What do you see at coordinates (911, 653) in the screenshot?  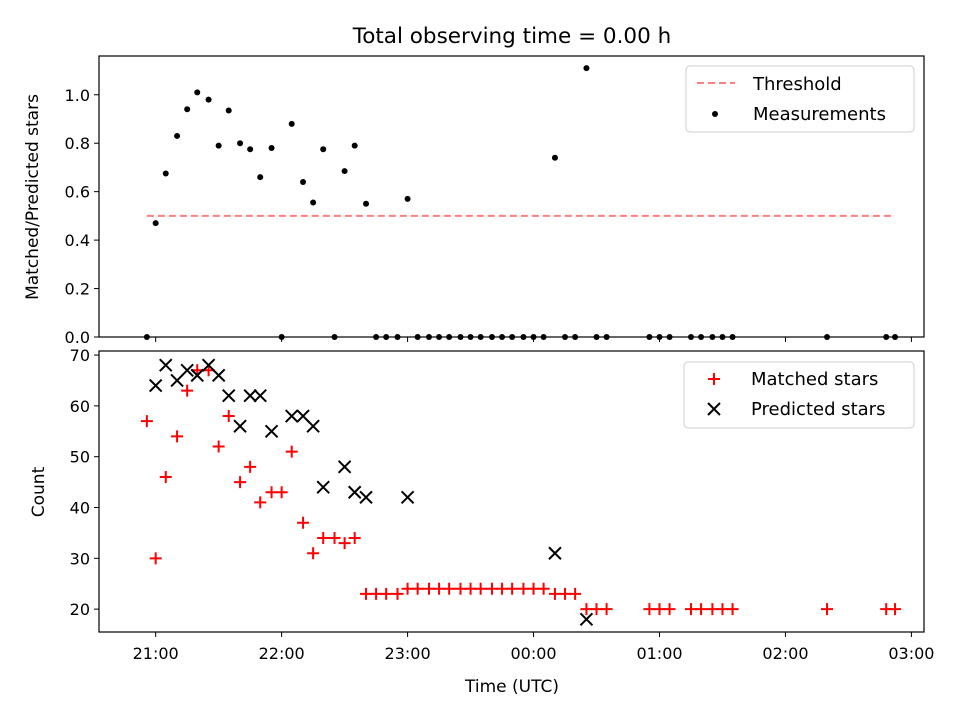 I see `bottom-xtick-label: 03:00` at bounding box center [911, 653].